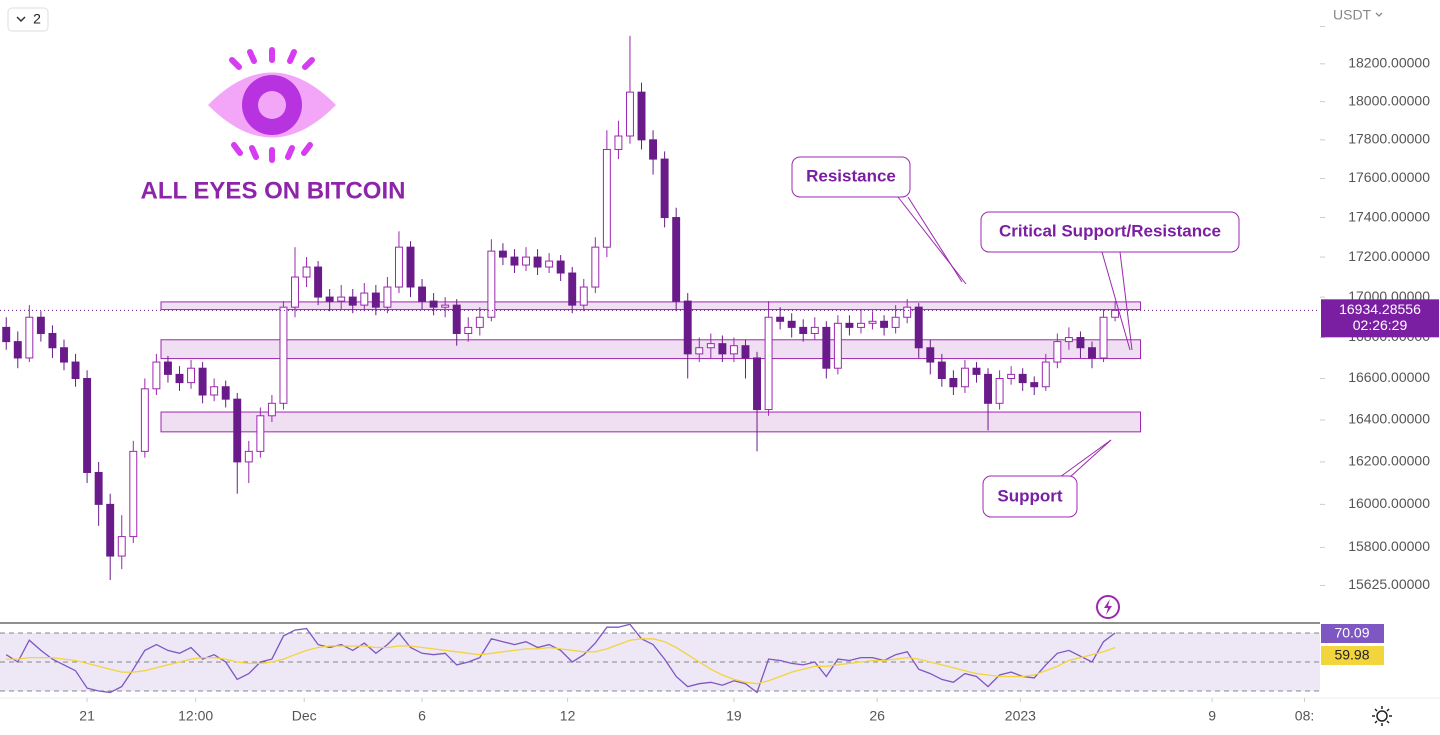 This screenshot has height=735, width=1440. I want to click on currency: USDT, so click(1352, 15).